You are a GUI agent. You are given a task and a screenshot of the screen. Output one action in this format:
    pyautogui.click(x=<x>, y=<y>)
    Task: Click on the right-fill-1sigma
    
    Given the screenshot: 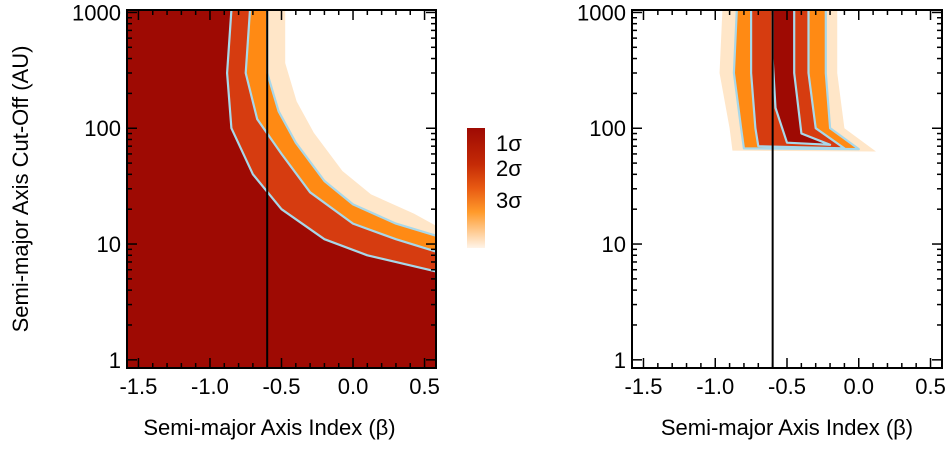 What is the action you would take?
    pyautogui.click(x=801, y=77)
    